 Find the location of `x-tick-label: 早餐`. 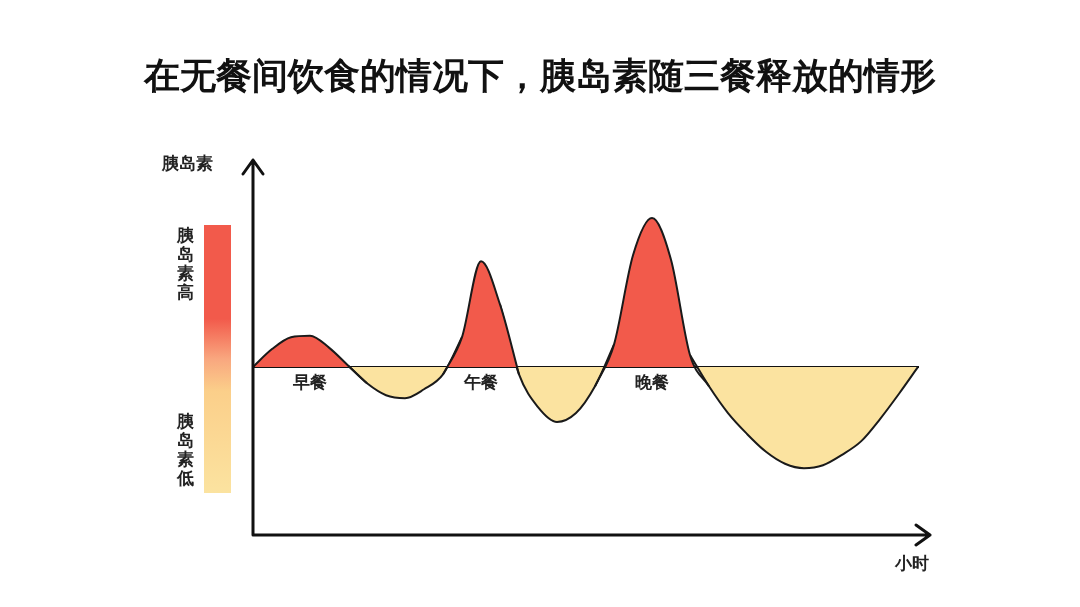

x-tick-label: 早餐 is located at coordinates (309, 382).